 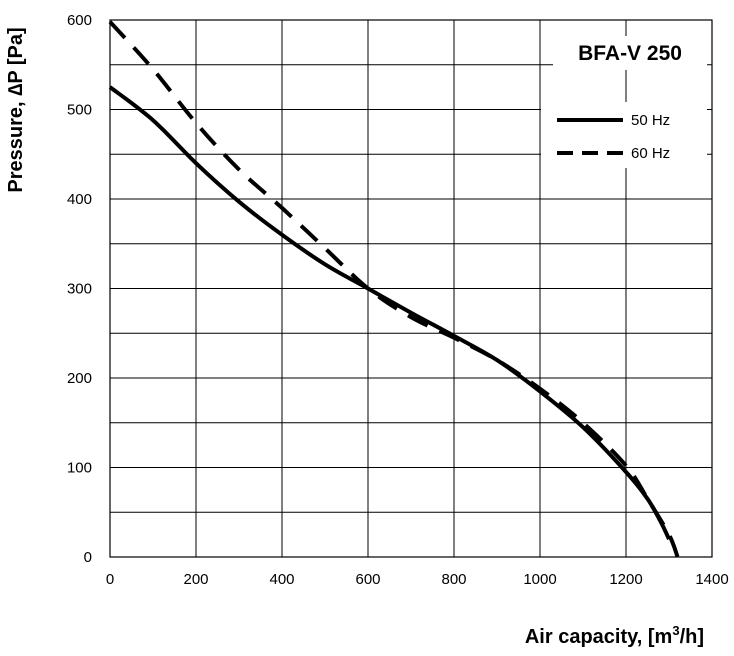 I want to click on x-tick-label: 400, so click(x=281, y=579).